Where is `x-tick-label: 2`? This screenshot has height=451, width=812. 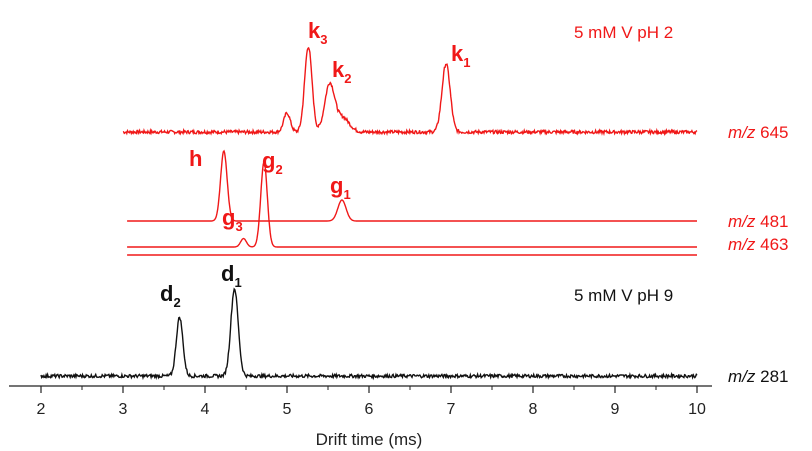 x-tick-label: 2 is located at coordinates (41, 409).